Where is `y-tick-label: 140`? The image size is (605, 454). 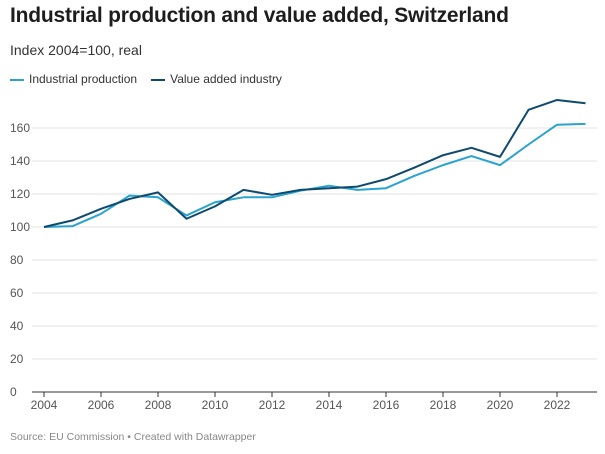 y-tick-label: 140 is located at coordinates (20, 161).